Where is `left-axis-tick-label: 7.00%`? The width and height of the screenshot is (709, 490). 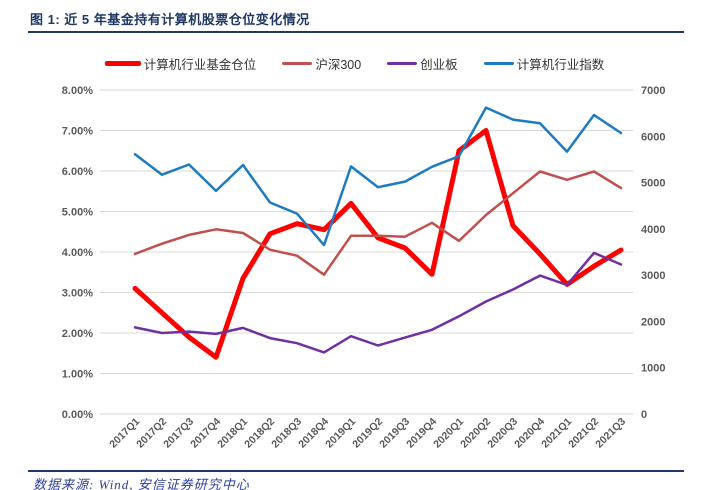 left-axis-tick-label: 7.00% is located at coordinates (77, 132).